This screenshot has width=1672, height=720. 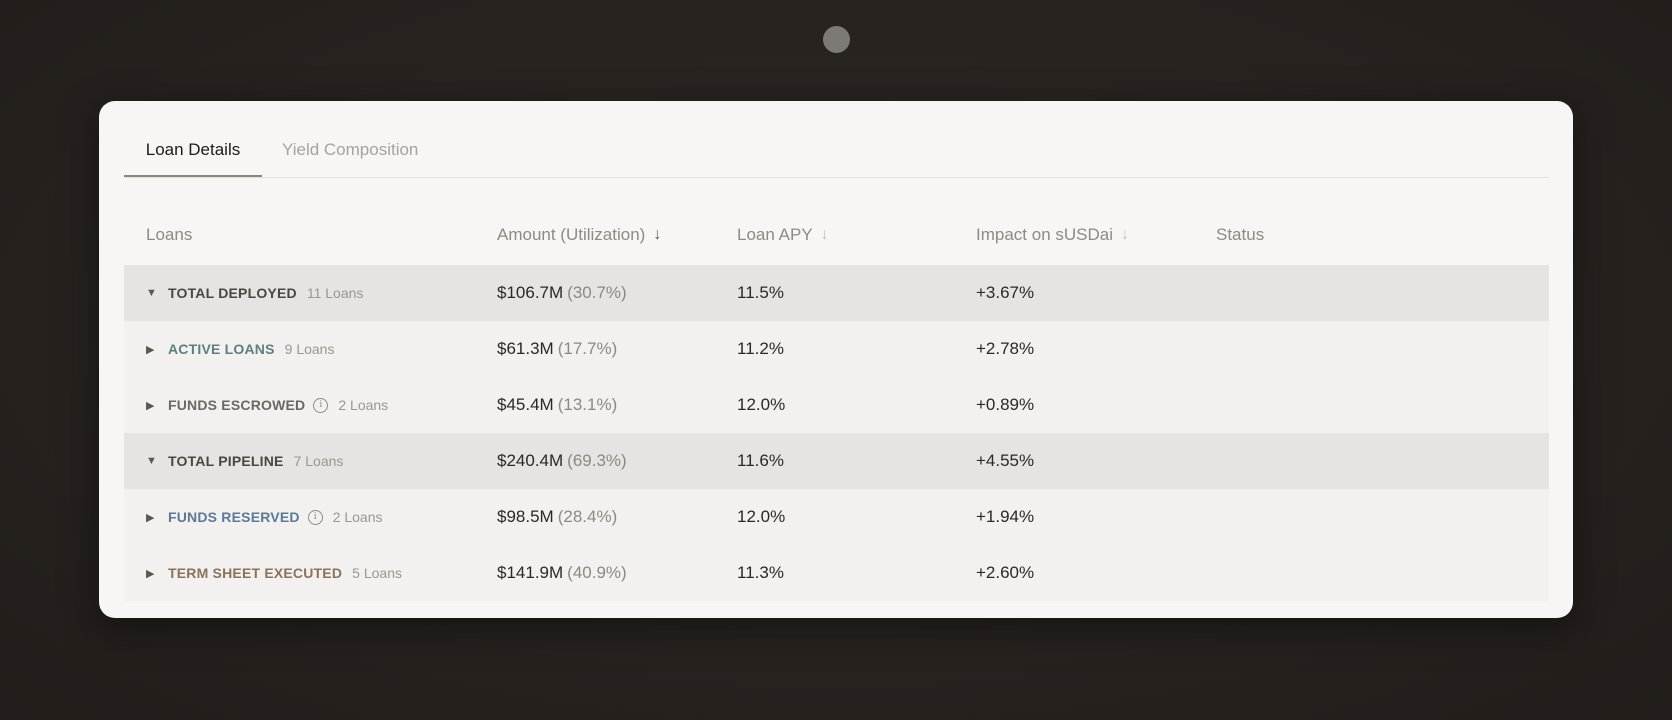 What do you see at coordinates (597, 460) in the screenshot?
I see `utilization-value: (69.3%)` at bounding box center [597, 460].